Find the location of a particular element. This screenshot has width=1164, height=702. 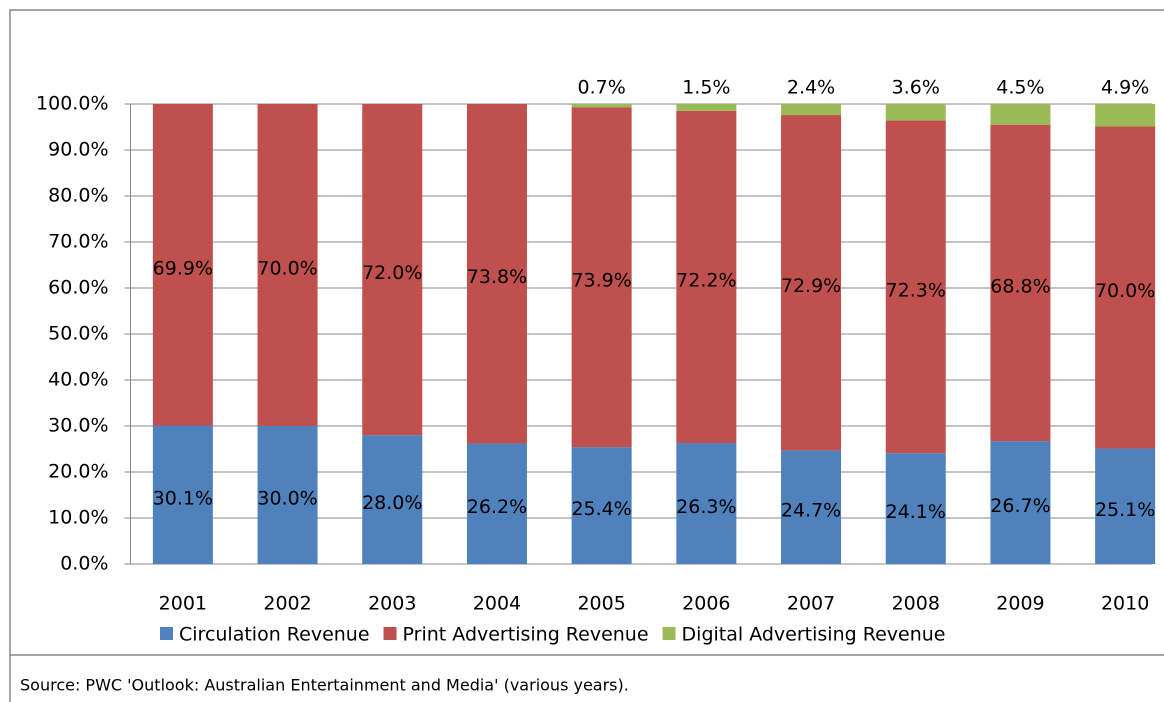

y-tick-label: 50.0% is located at coordinates (78, 334).